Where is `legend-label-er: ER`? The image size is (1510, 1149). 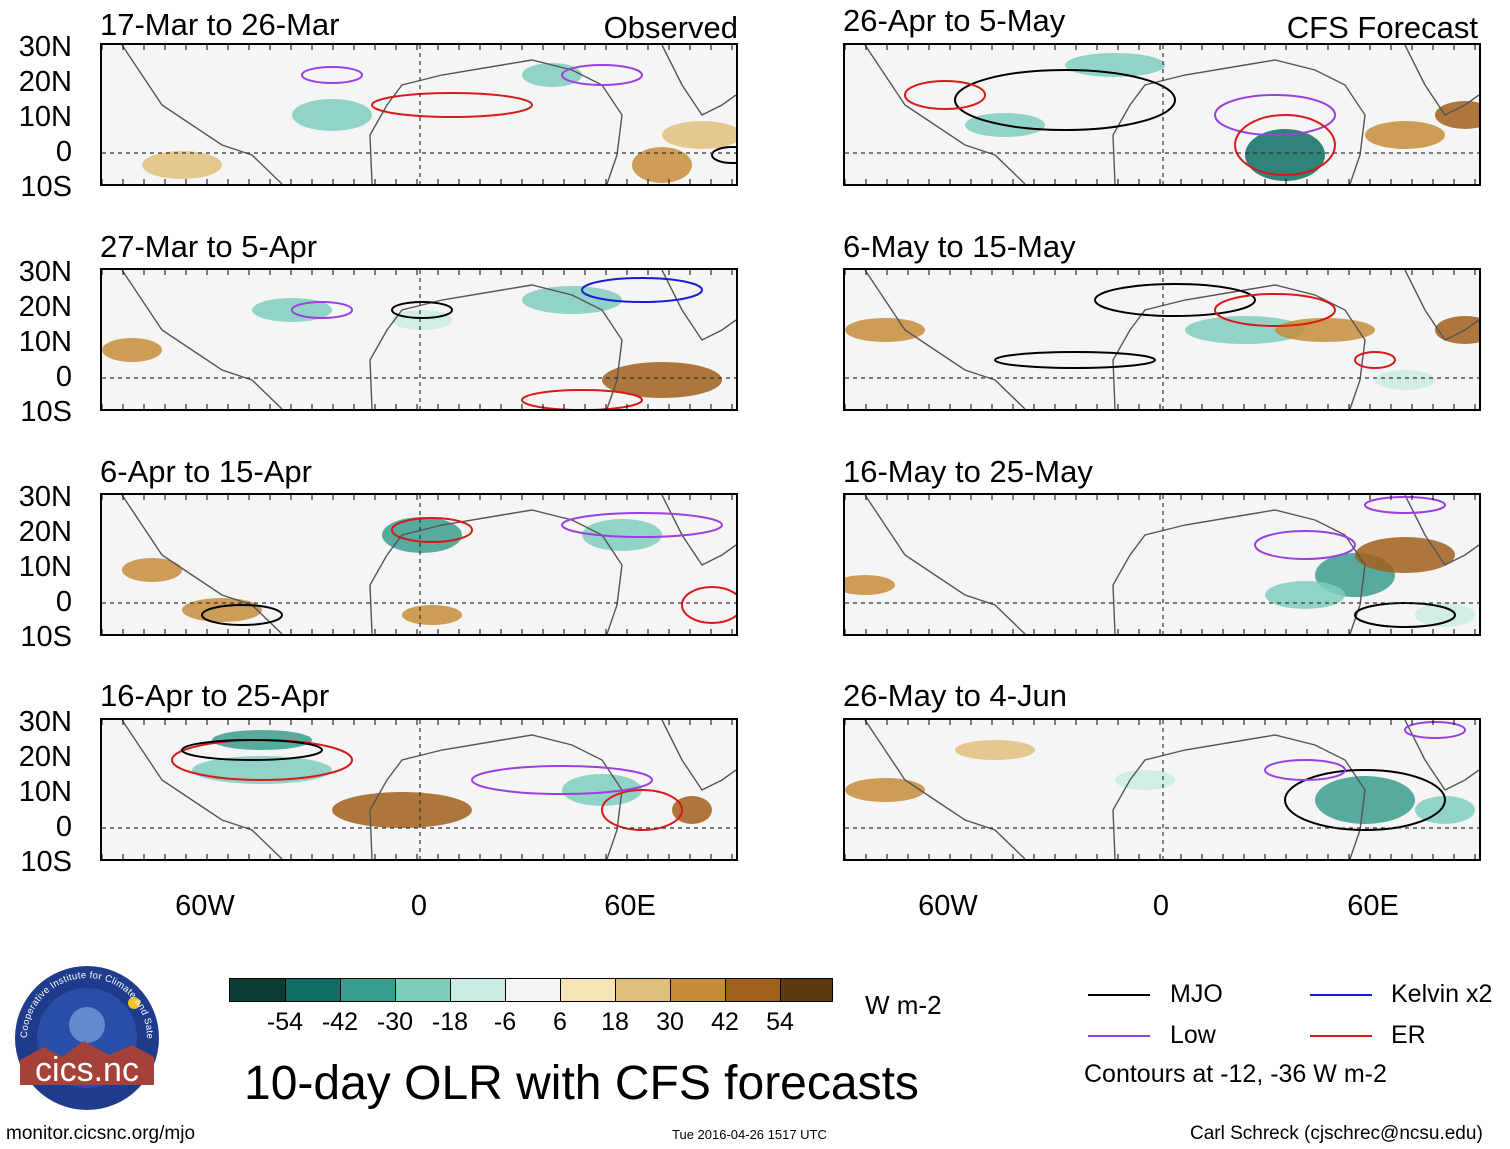
legend-label-er: ER is located at coordinates (1408, 1035).